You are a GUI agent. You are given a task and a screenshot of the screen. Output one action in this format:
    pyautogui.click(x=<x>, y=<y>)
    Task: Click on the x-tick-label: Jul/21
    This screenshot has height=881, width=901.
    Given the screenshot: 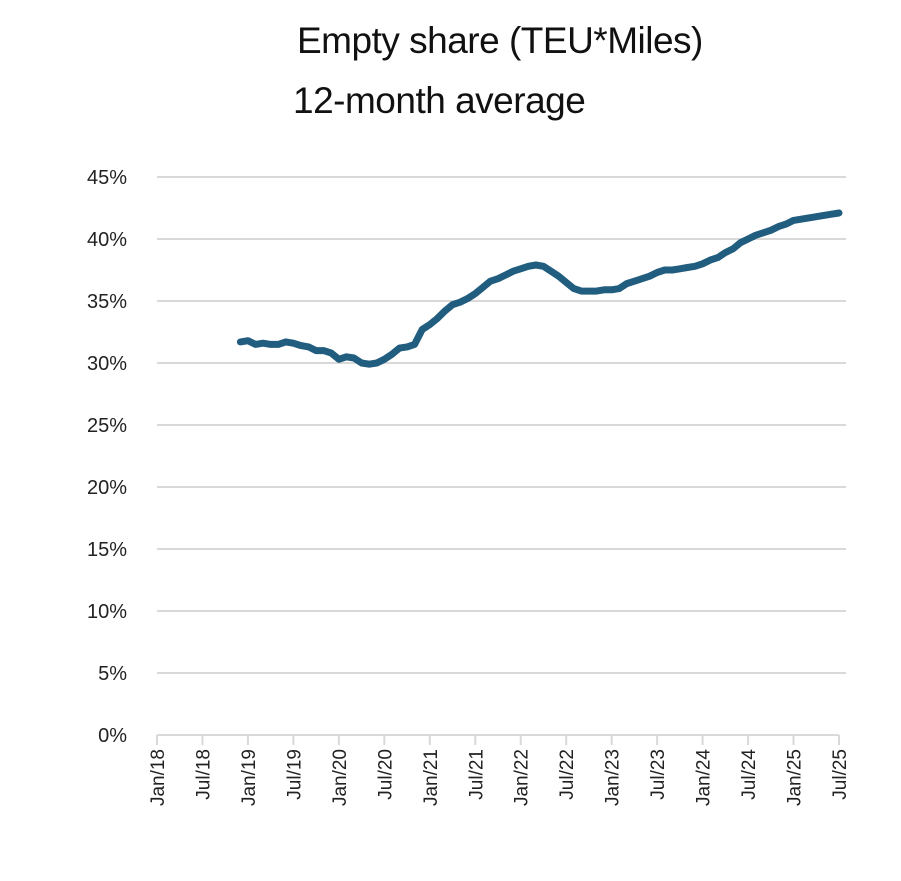 What is the action you would take?
    pyautogui.click(x=476, y=774)
    